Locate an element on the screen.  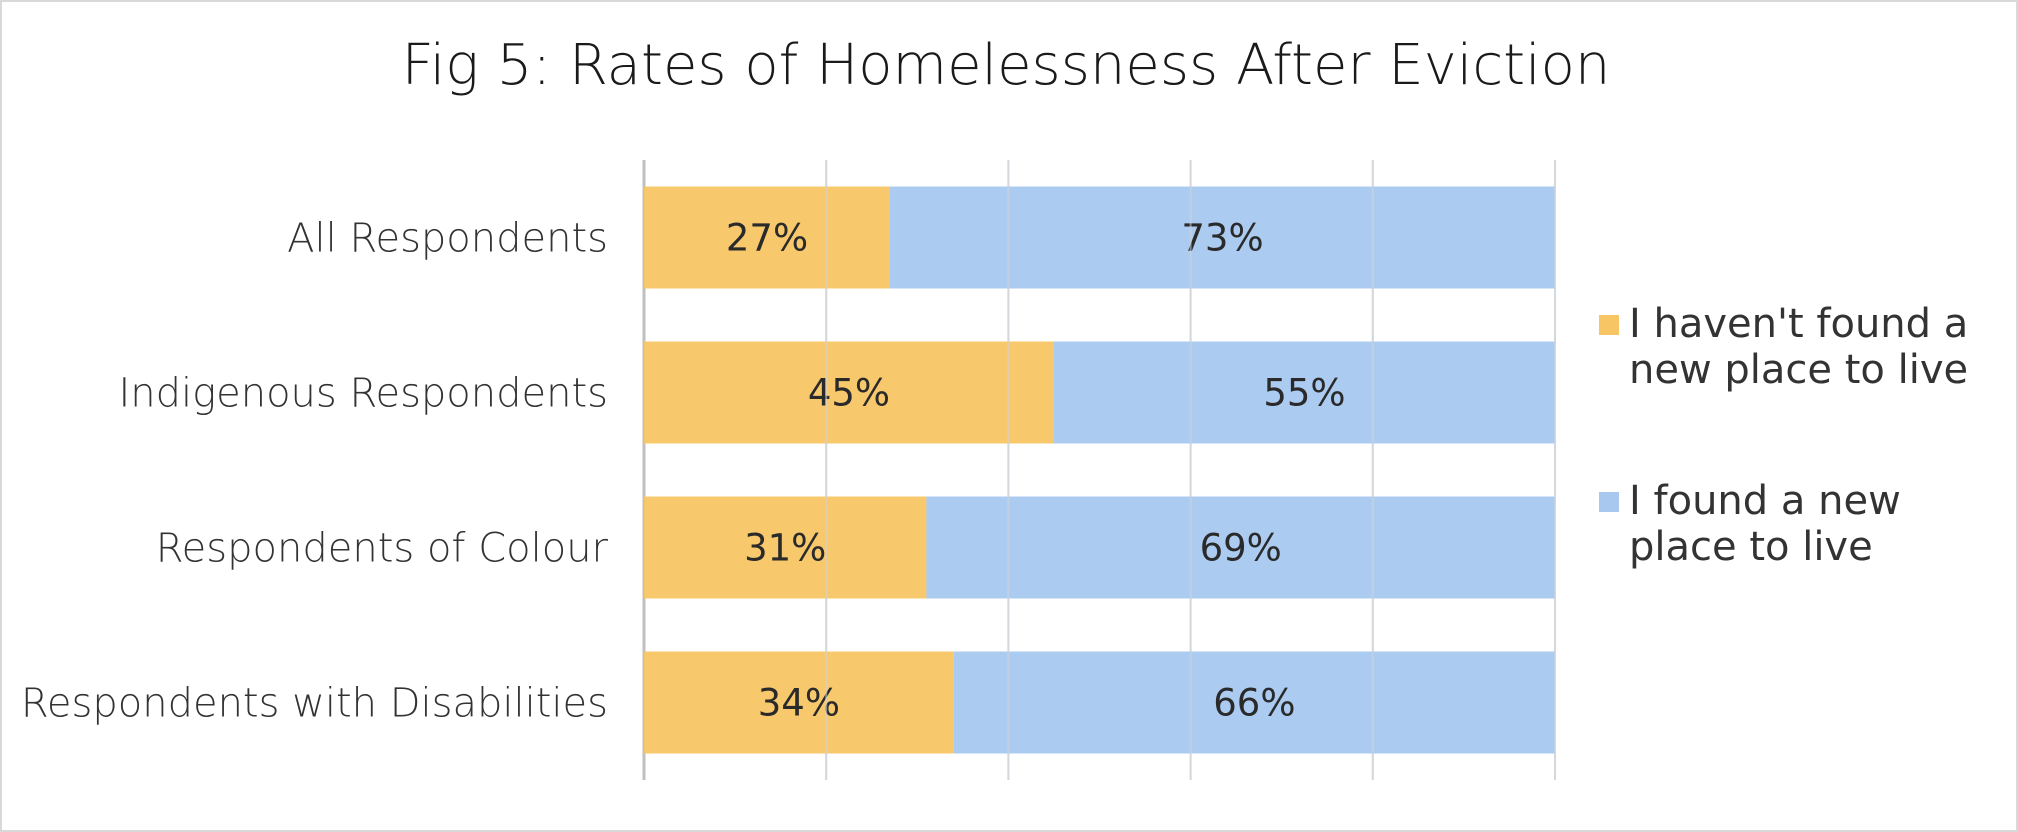
data-label: 73% is located at coordinates (1222, 238).